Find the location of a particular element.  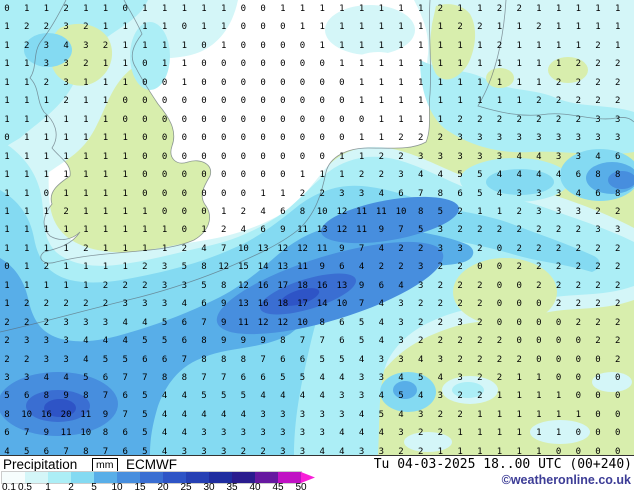

copyright-link: ©weatheronline.co.uk is located at coordinates (566, 480).